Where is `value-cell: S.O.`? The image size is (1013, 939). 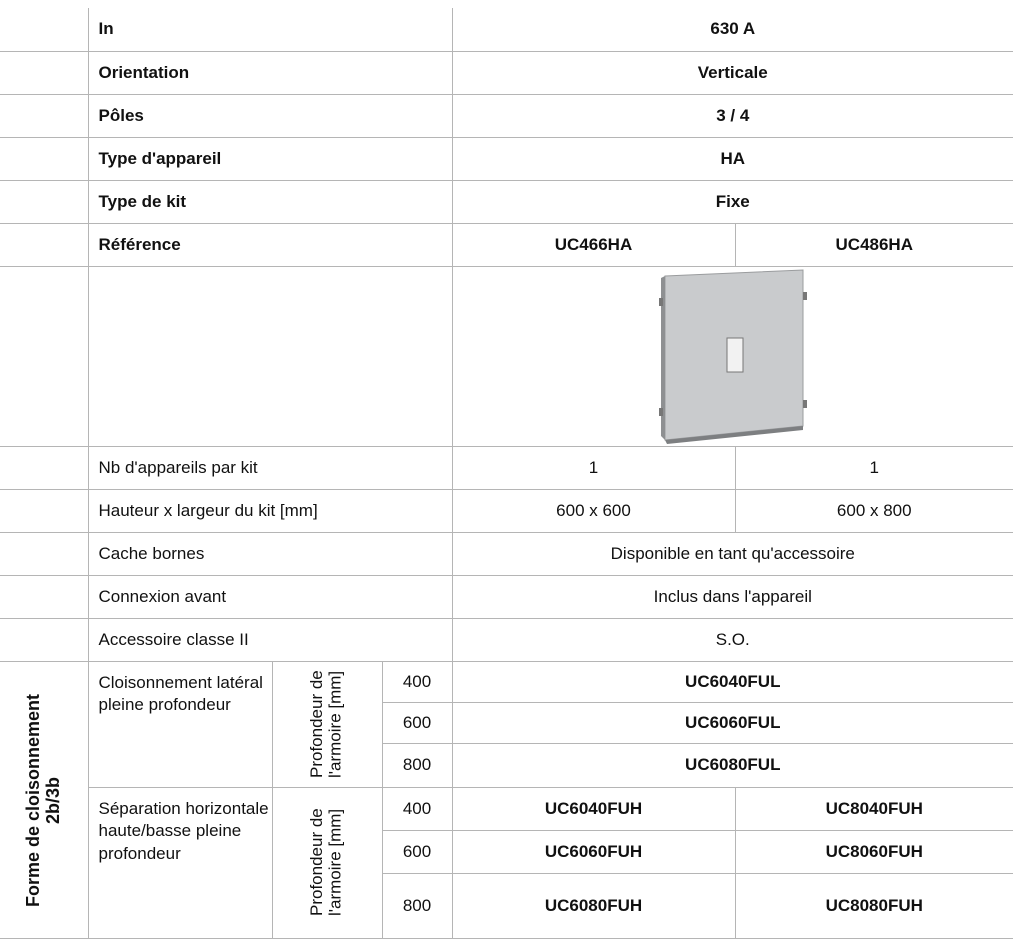 value-cell: S.O. is located at coordinates (732, 640).